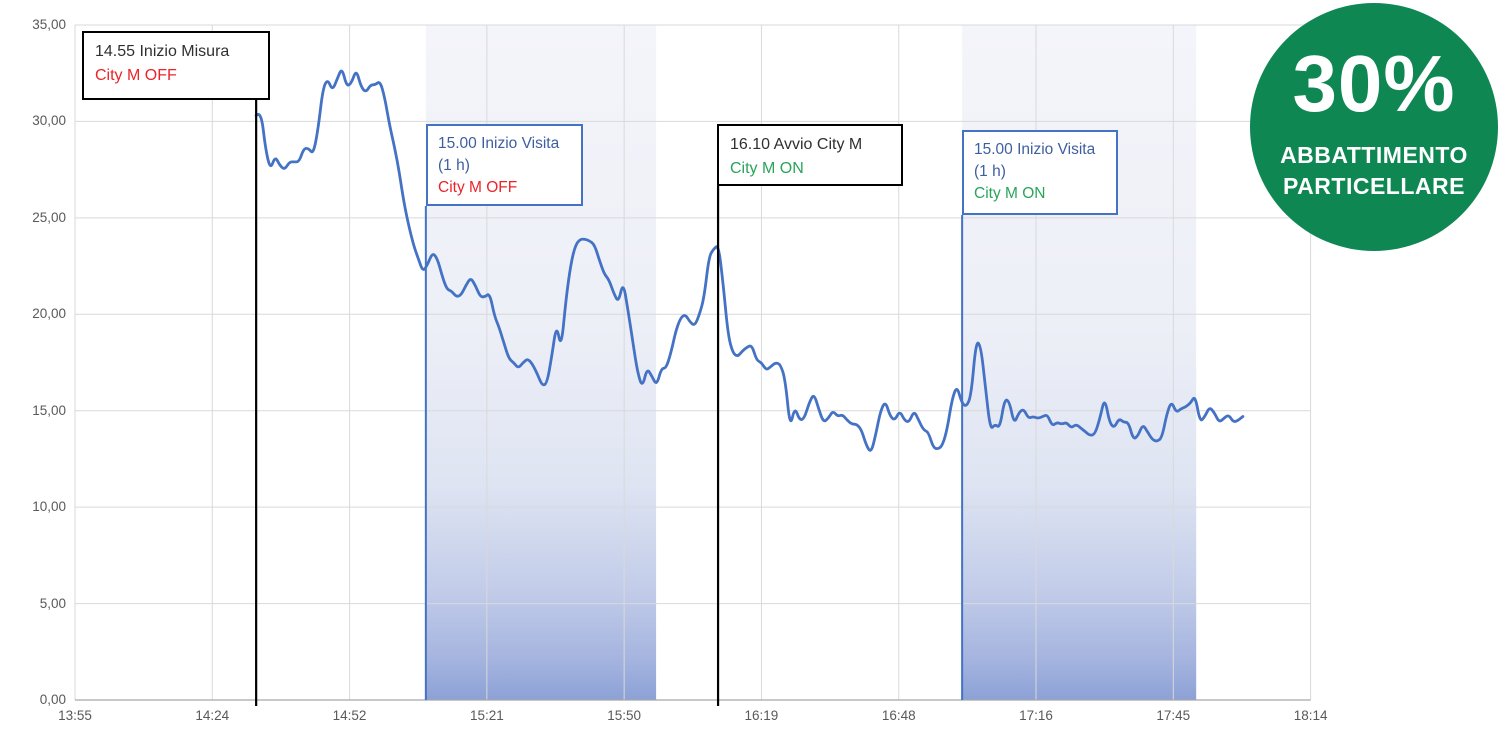 The width and height of the screenshot is (1512, 754). What do you see at coordinates (504, 165) in the screenshot?
I see `annotation-inizio-visita-1: 15.00 Inizio Visita (1 h) City M OFF` at bounding box center [504, 165].